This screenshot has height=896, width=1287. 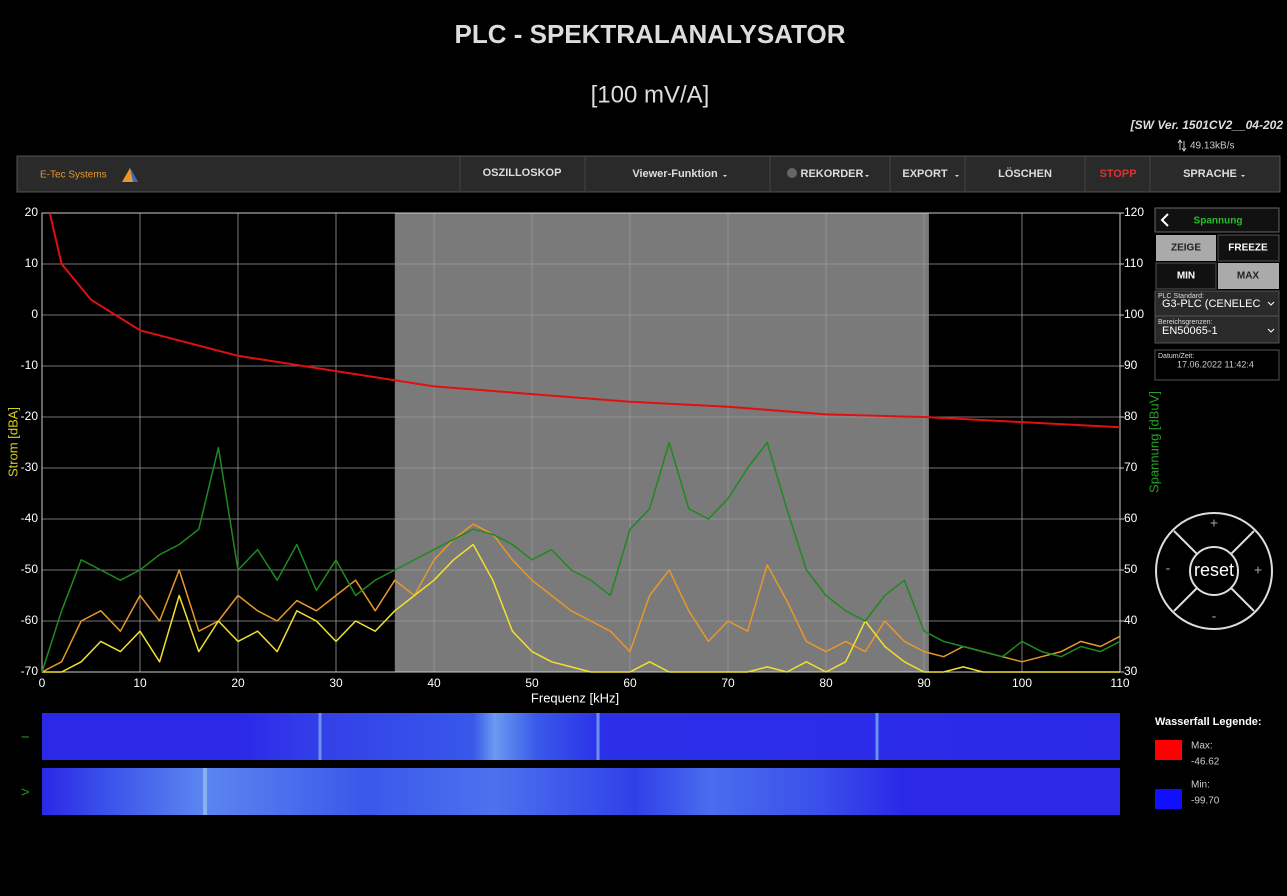 I want to click on y2-tick-label: 70, so click(x=1131, y=467).